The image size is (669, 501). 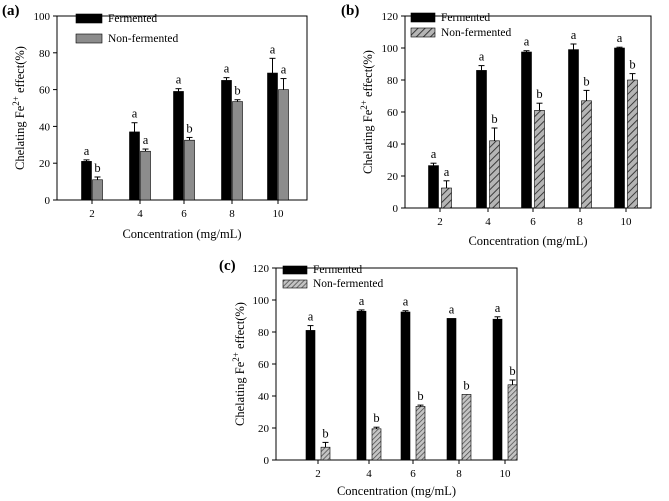 I want to click on y-tick-label: 0, so click(x=267, y=461).